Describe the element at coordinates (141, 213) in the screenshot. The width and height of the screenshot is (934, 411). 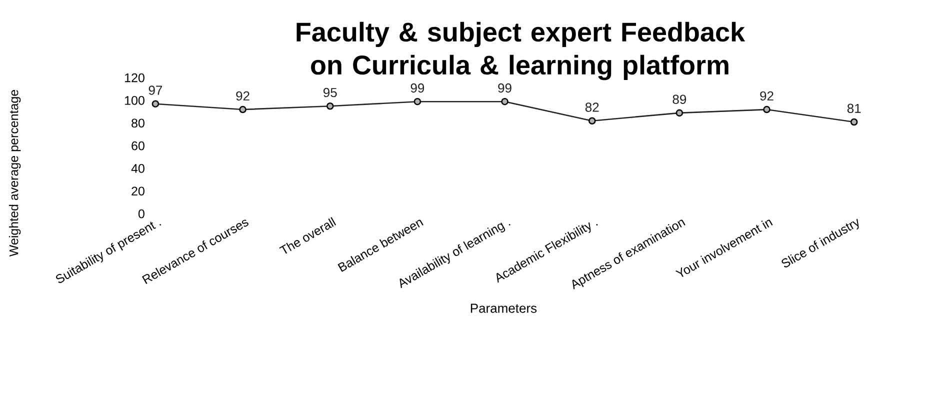
I see `y-tick-label: 0` at that location.